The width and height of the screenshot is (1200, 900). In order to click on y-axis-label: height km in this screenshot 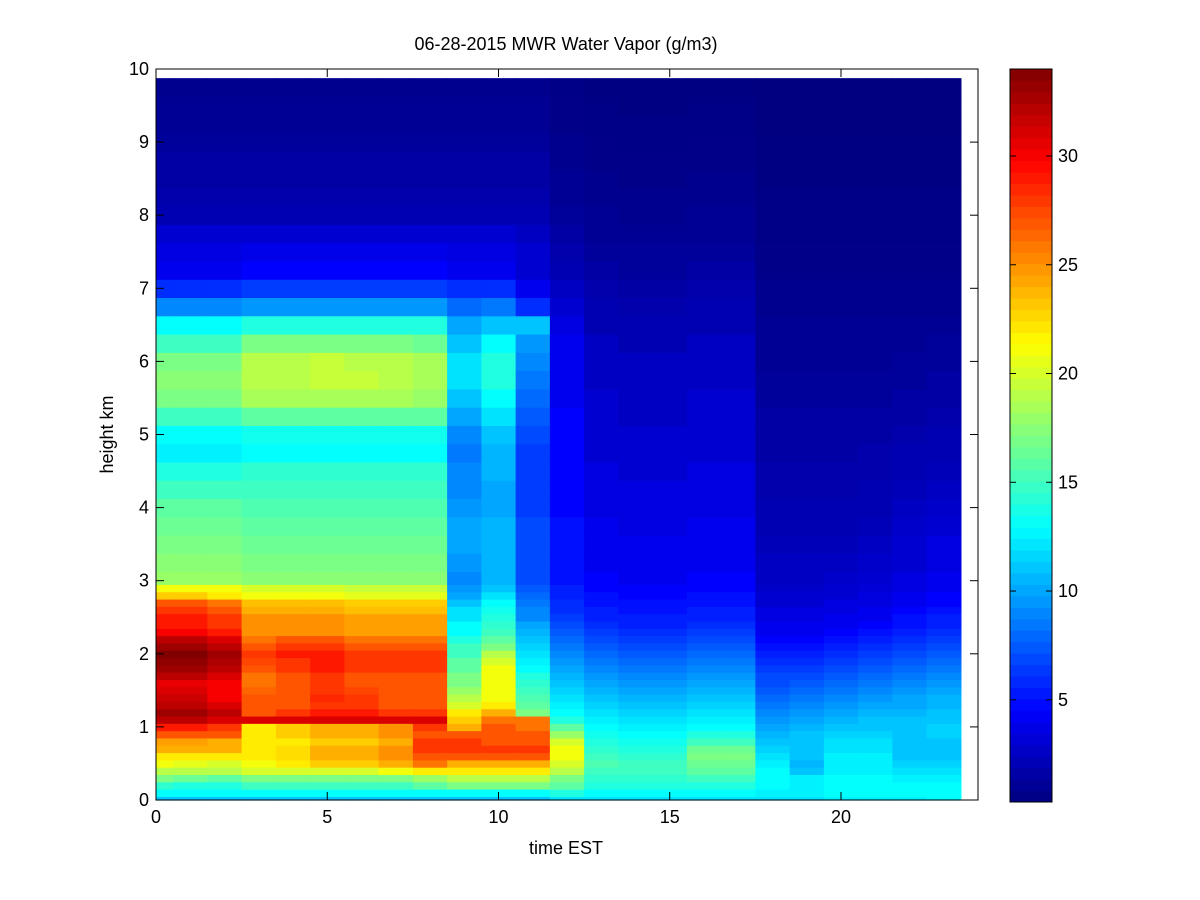, I will do `click(107, 434)`.